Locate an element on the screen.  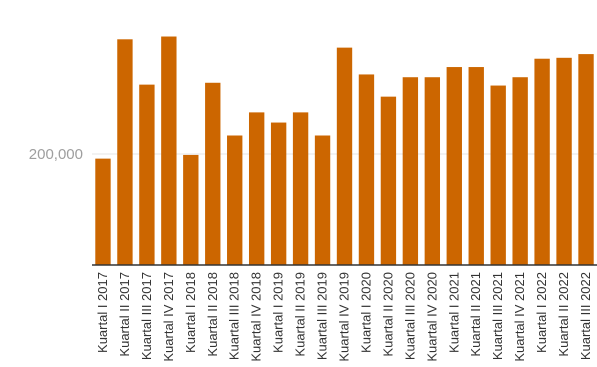
x-tick-label: Kuartal II 2021 is located at coordinates (475, 314).